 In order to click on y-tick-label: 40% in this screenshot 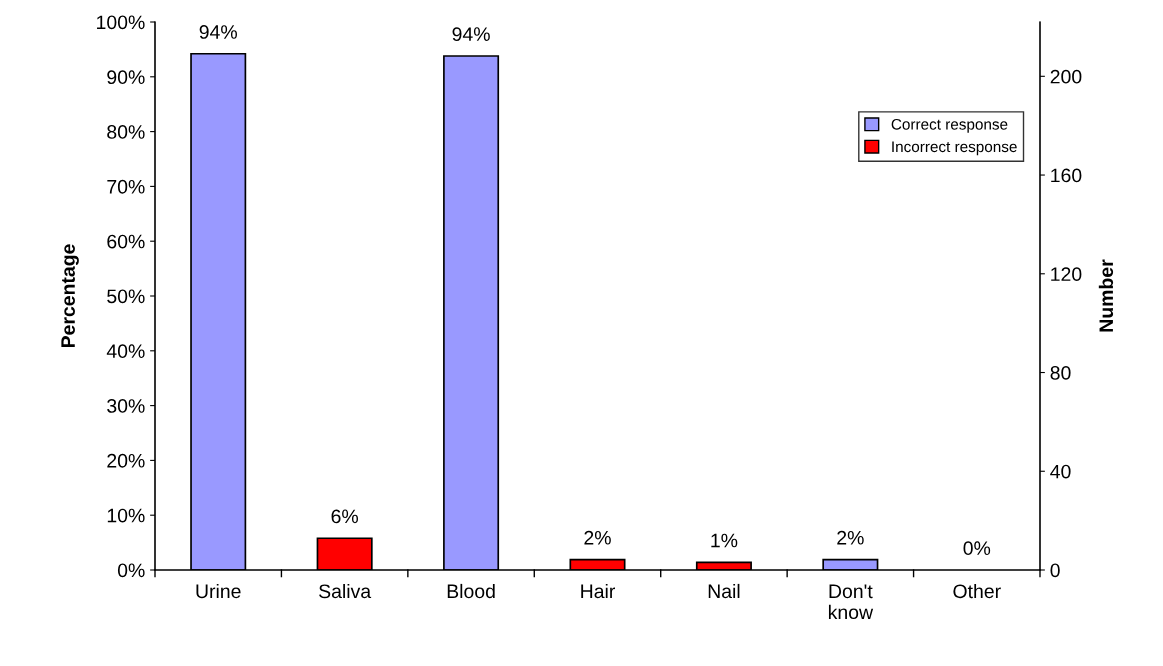, I will do `click(125, 351)`.